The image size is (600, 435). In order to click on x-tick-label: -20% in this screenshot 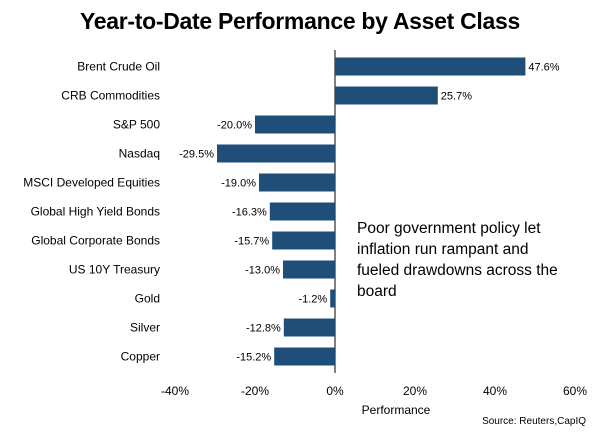, I will do `click(255, 391)`.